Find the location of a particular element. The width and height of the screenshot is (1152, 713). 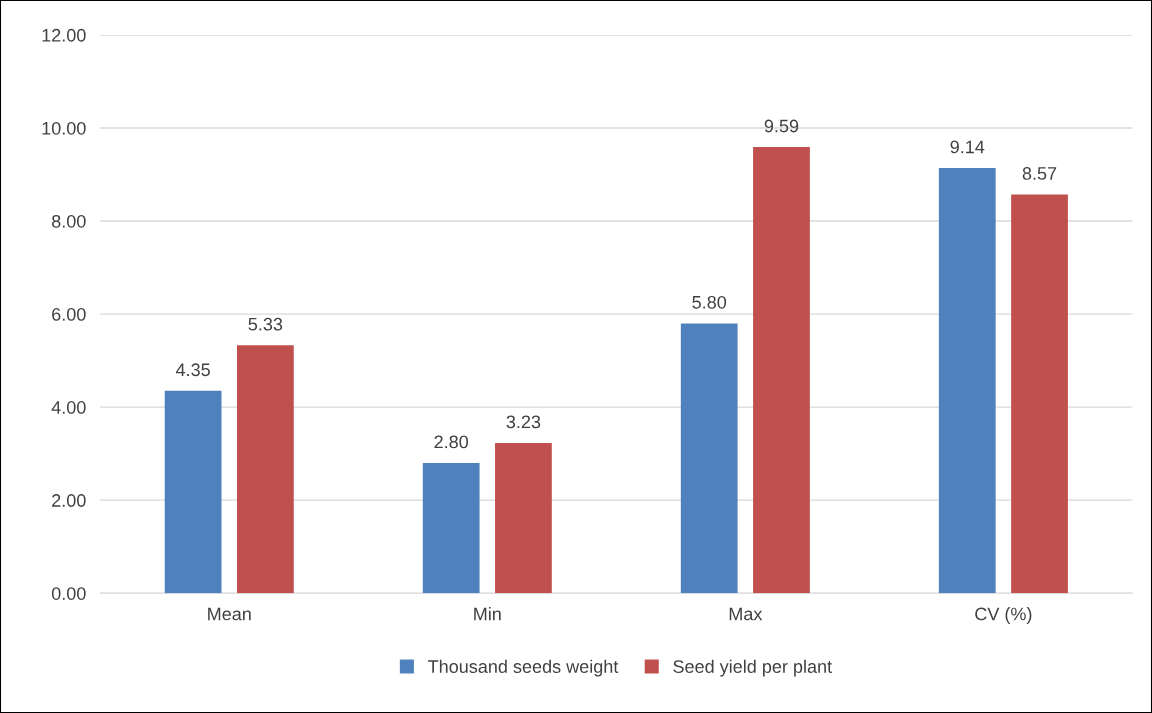

y-tick-label: 2.00 is located at coordinates (69, 500).